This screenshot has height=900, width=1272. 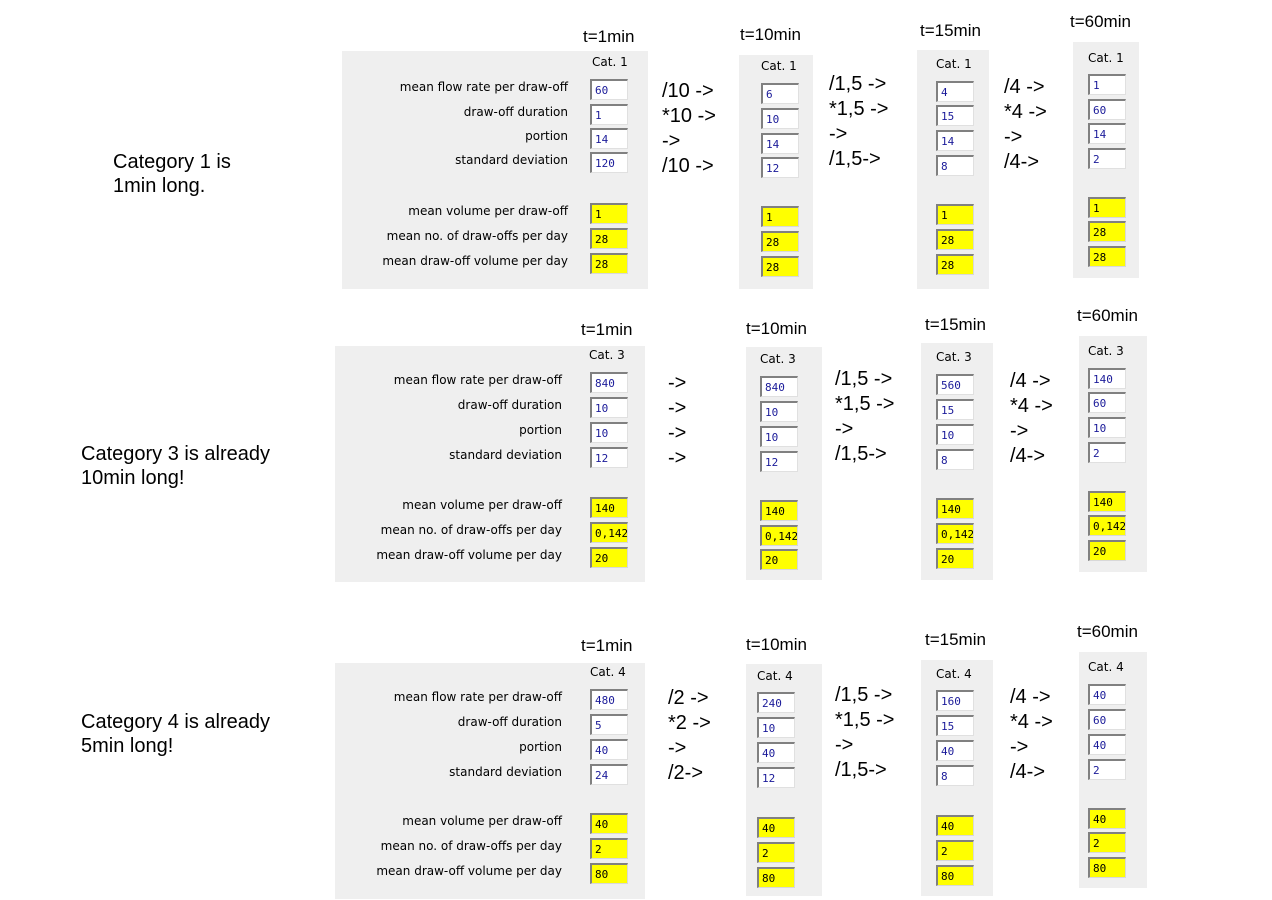 What do you see at coordinates (609, 699) in the screenshot?
I see `mean-flow-rate-field: 480` at bounding box center [609, 699].